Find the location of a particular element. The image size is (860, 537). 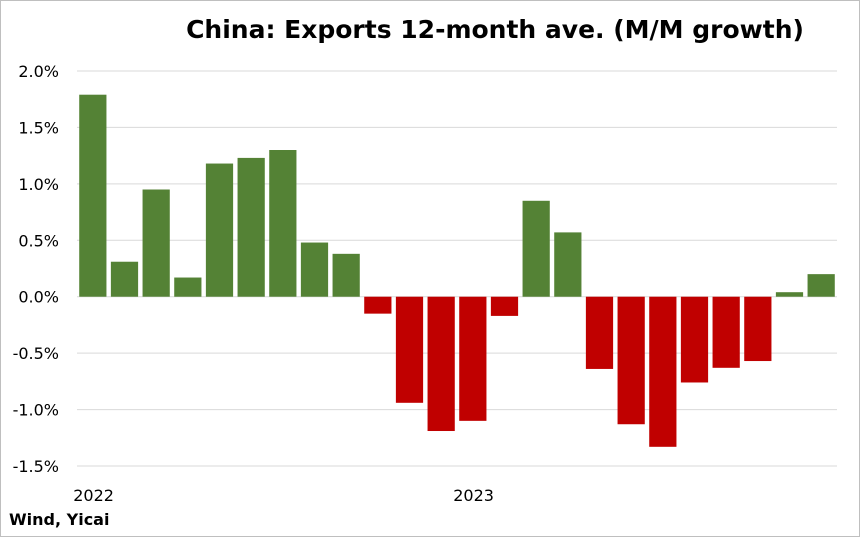

y-tick-label: 0.0% is located at coordinates (38, 297).